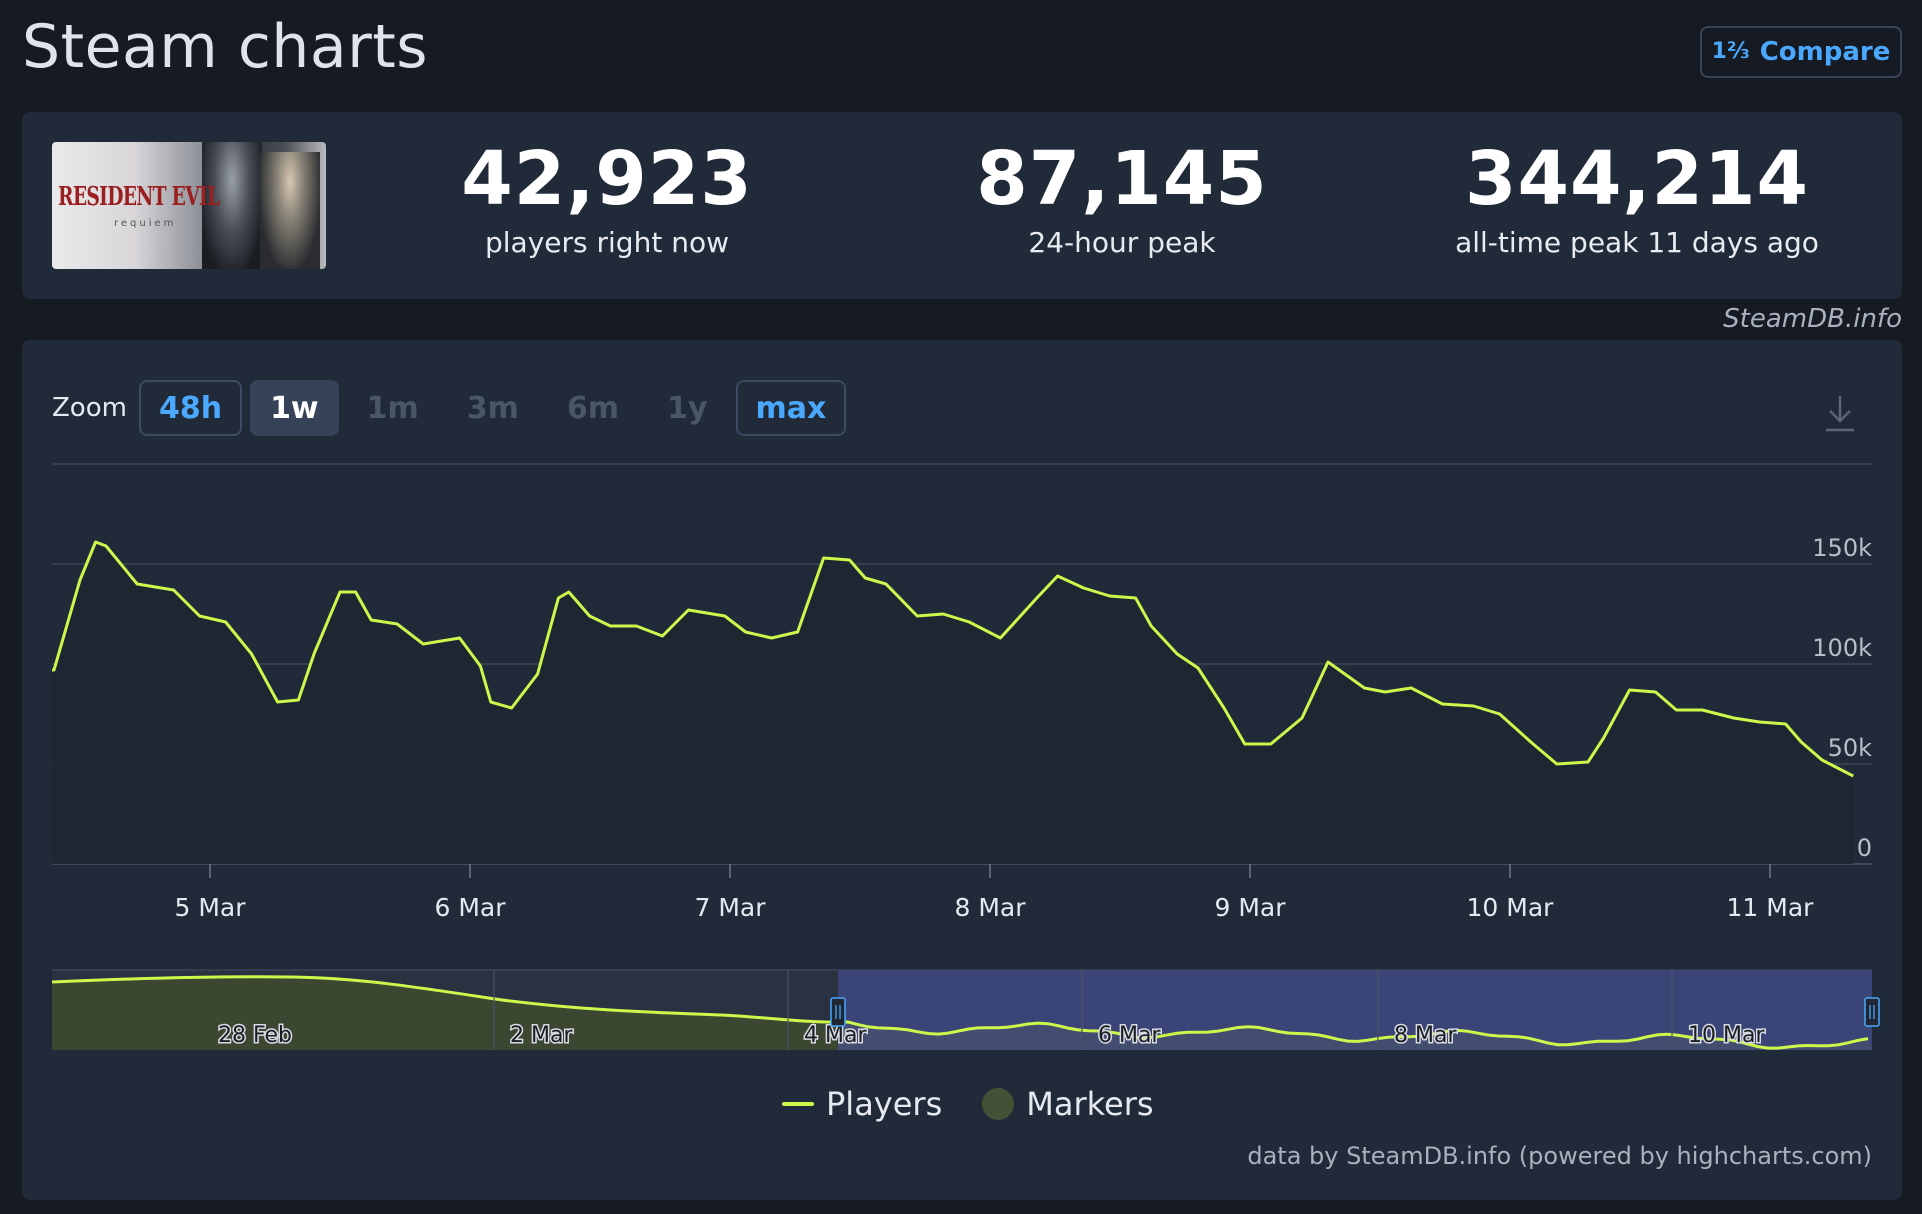 This screenshot has width=1922, height=1214. I want to click on zoom-1m-button: 1m, so click(392, 408).